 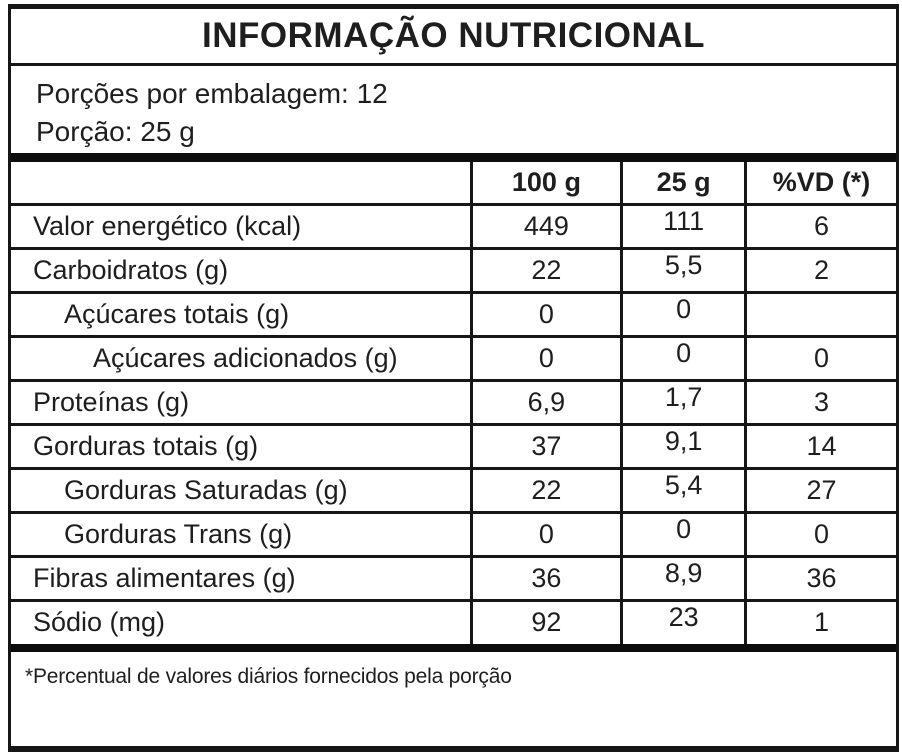 What do you see at coordinates (684, 184) in the screenshot?
I see `header-25g: 25 g` at bounding box center [684, 184].